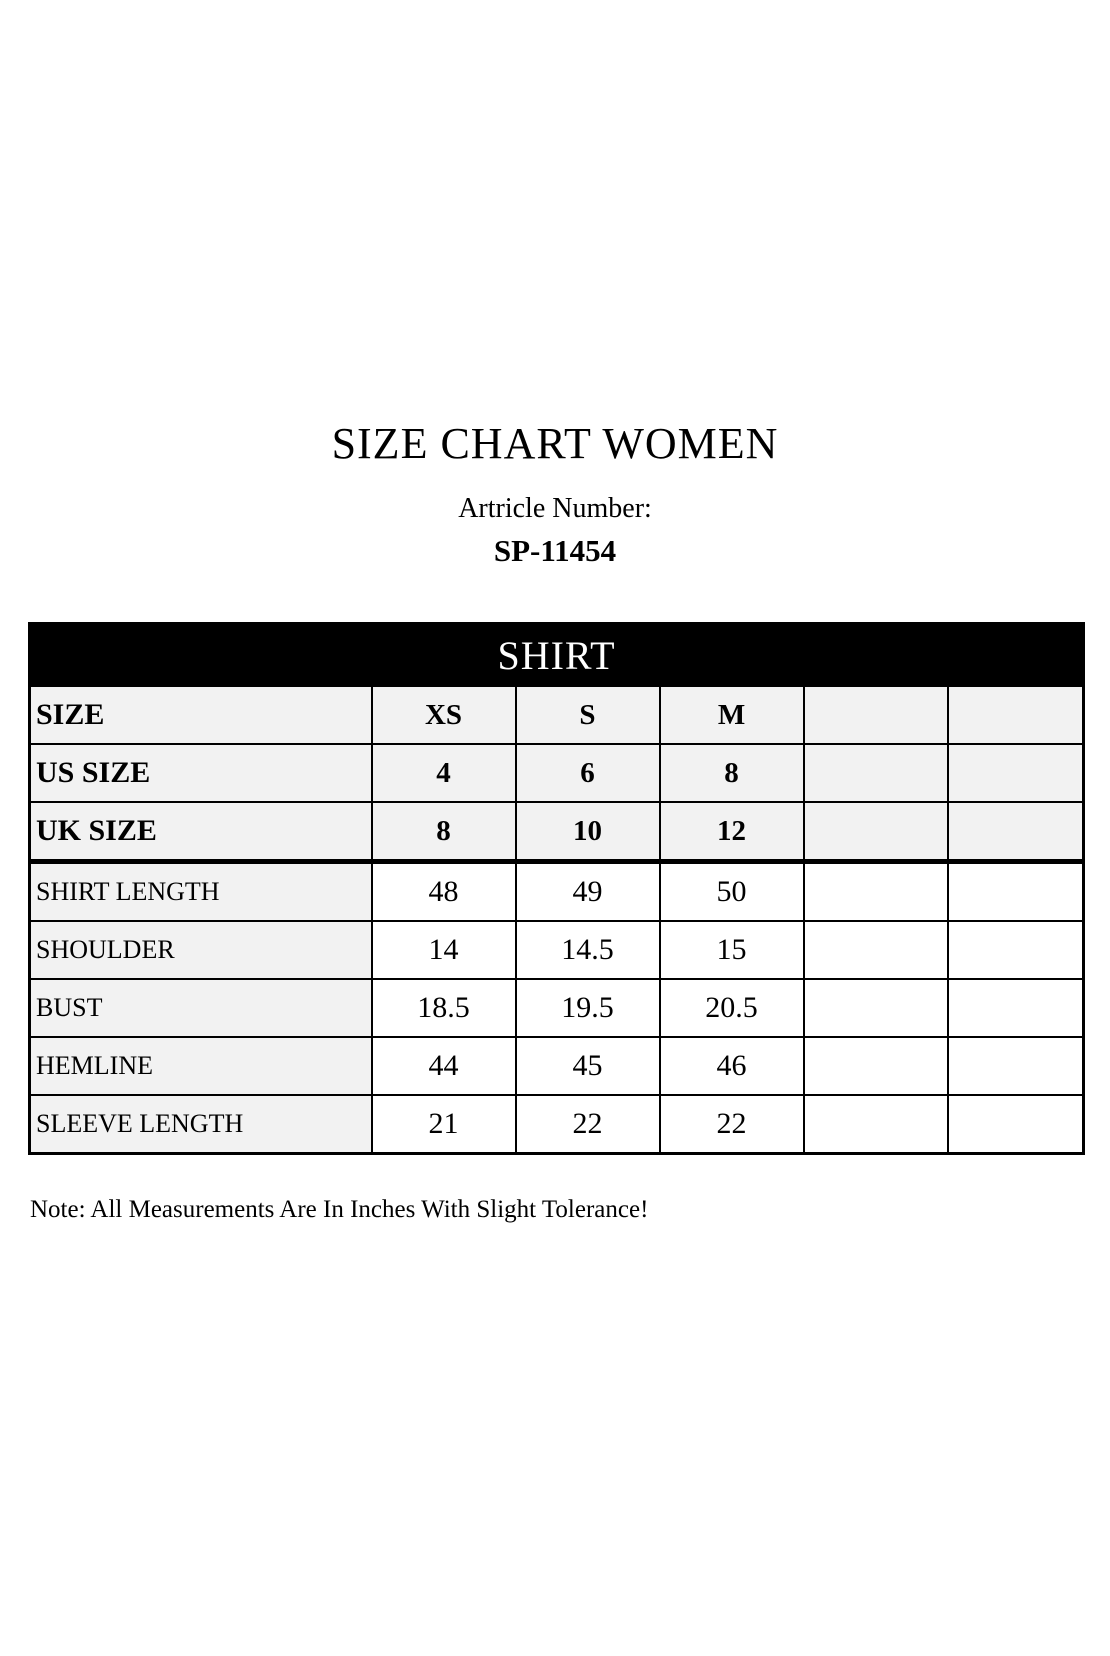  I want to click on cell-shirt-length-s: 49, so click(587, 891).